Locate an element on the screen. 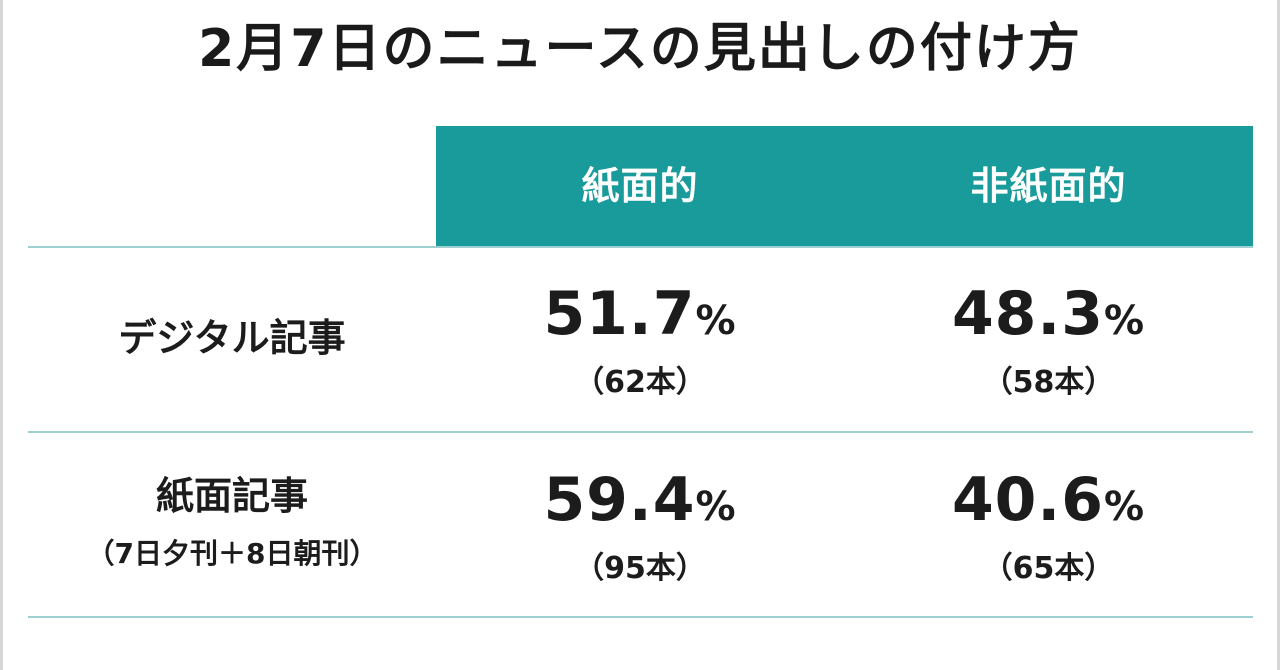  table-cell-print-non-paper-style: 40.6% （65本） is located at coordinates (1048, 527).